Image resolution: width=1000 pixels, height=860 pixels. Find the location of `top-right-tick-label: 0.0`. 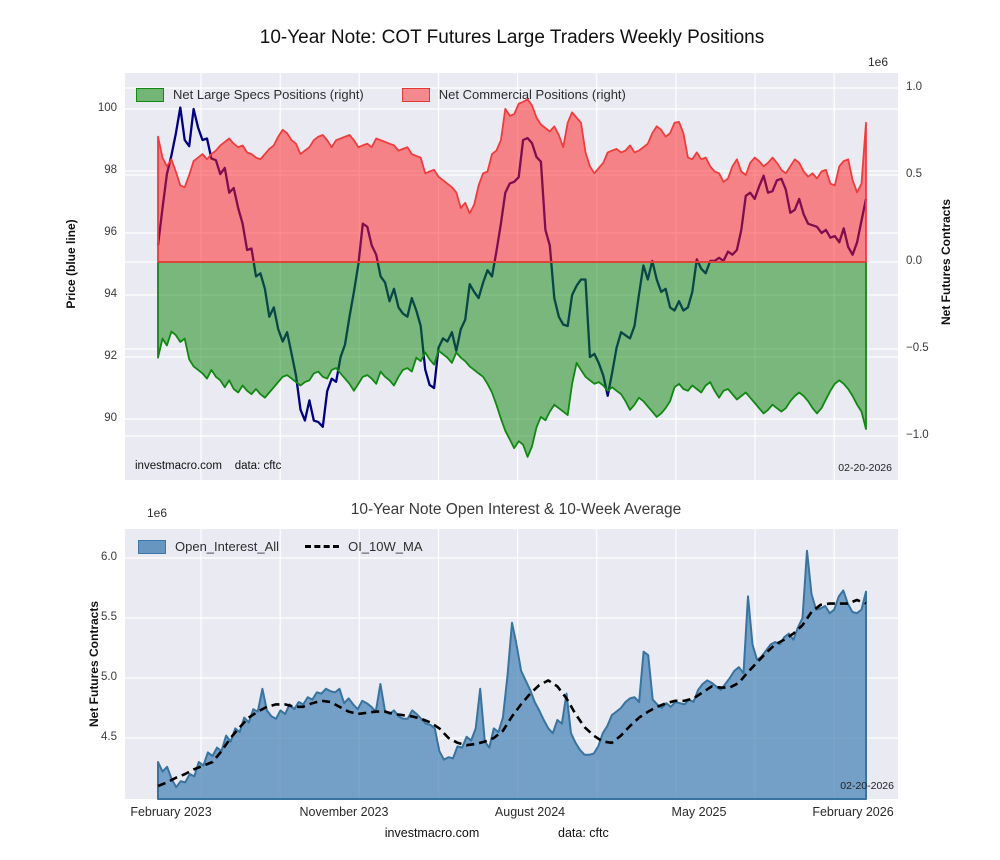

top-right-tick-label: 0.0 is located at coordinates (914, 261).